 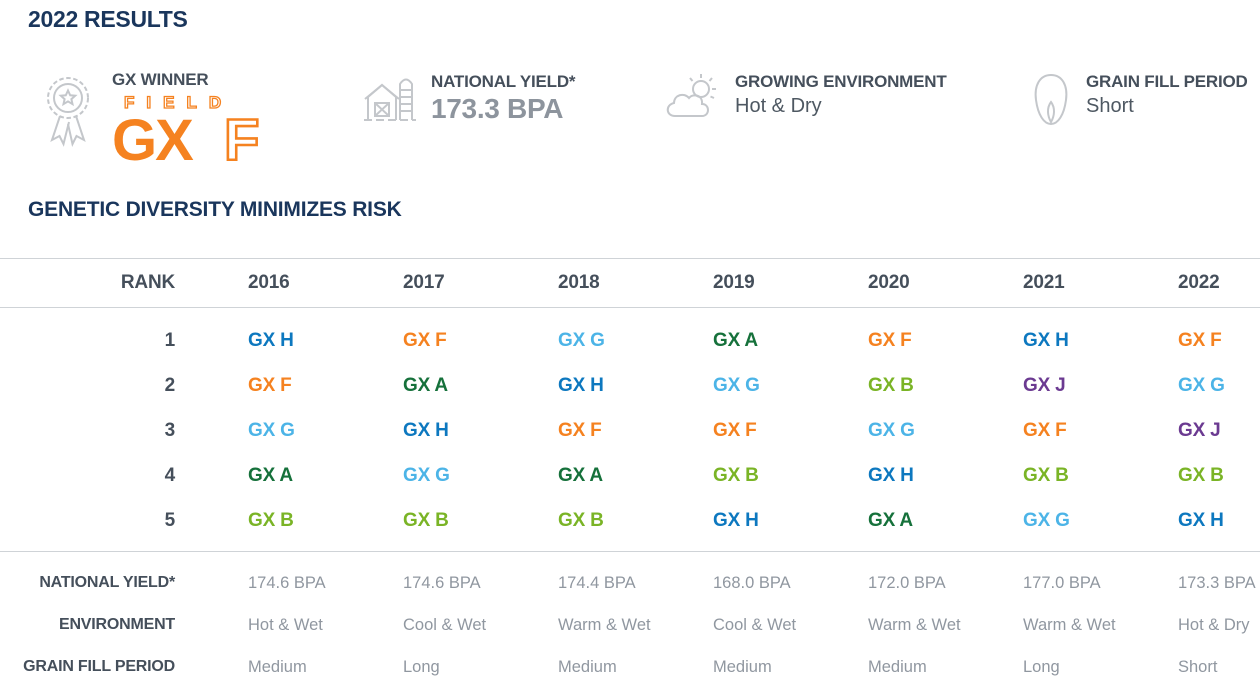 What do you see at coordinates (1217, 582) in the screenshot?
I see `footer-value: 173.3 BPA` at bounding box center [1217, 582].